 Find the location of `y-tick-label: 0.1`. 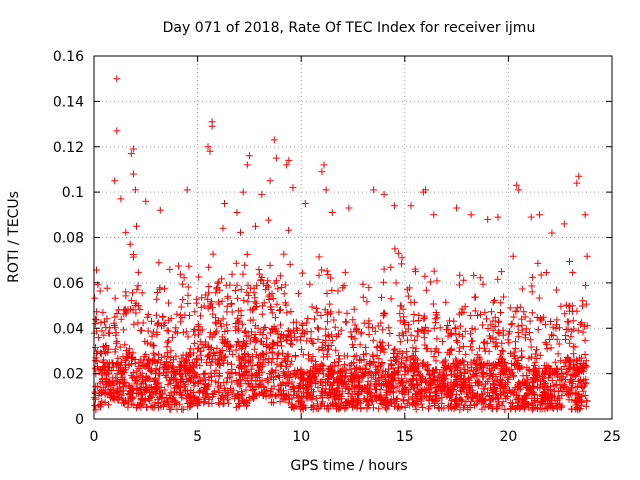

y-tick-label: 0.1 is located at coordinates (73, 193).